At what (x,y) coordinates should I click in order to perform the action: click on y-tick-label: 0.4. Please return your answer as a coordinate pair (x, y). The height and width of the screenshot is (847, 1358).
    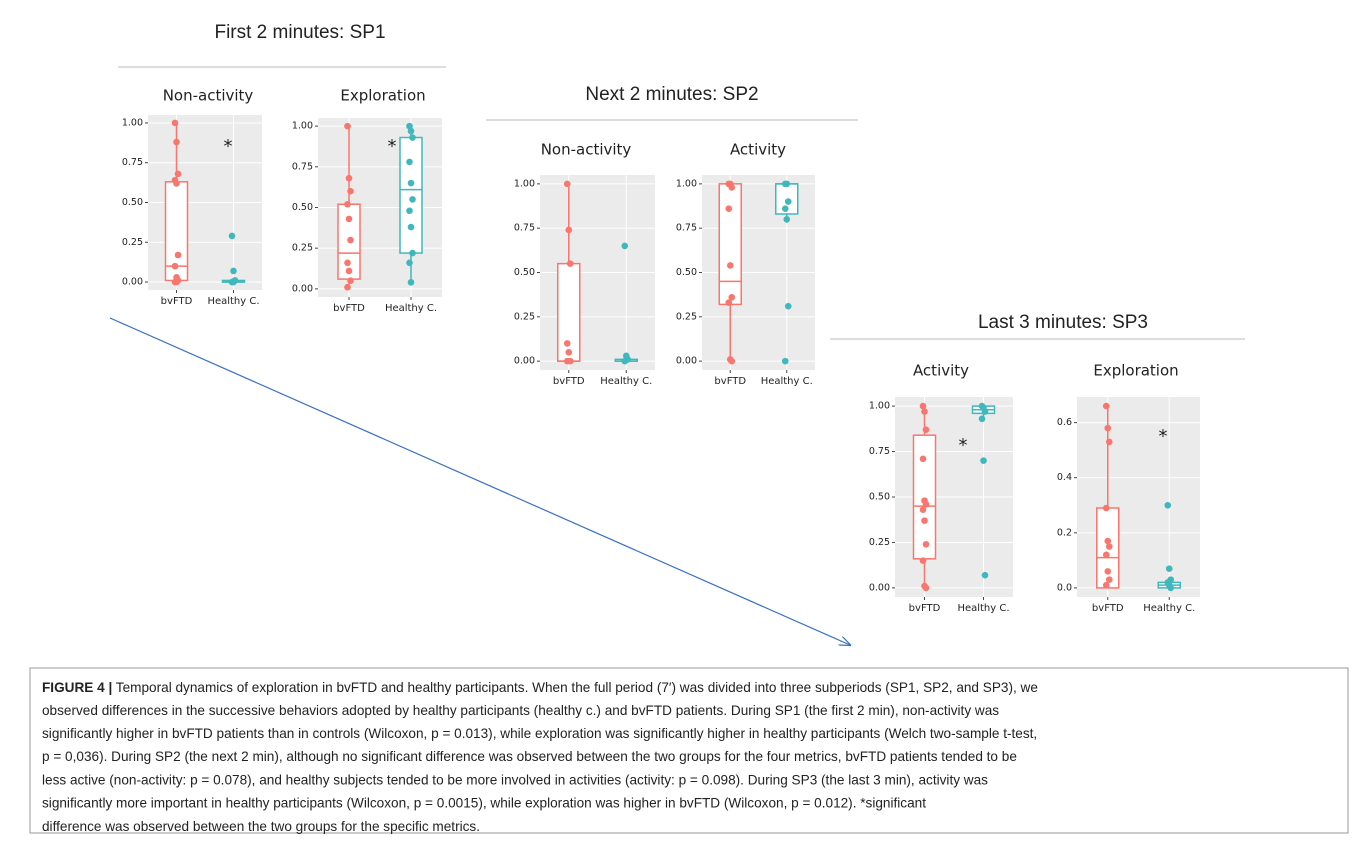
    Looking at the image, I should click on (1064, 477).